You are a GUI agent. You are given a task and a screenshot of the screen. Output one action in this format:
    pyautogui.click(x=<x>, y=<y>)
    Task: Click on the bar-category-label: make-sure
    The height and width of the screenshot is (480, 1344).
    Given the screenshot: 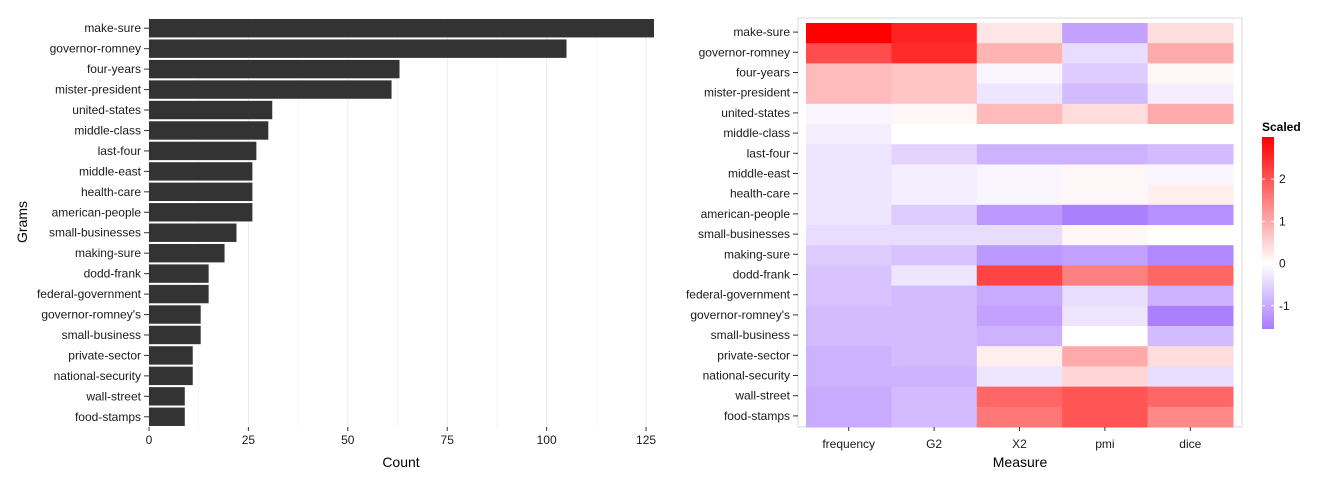 What is the action you would take?
    pyautogui.click(x=112, y=28)
    